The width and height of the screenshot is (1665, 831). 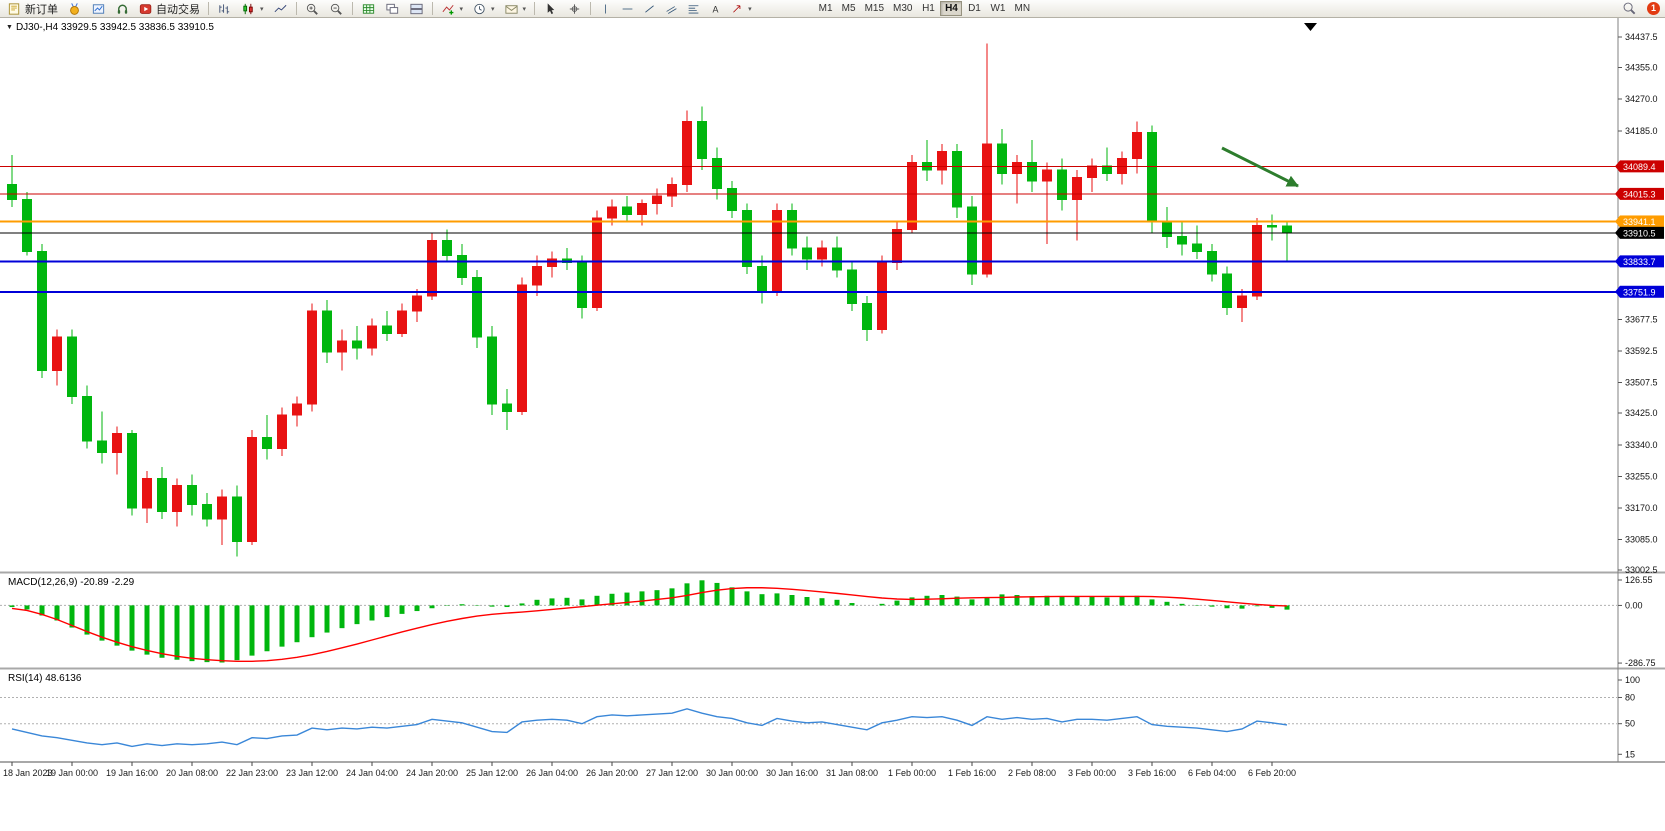 I want to click on search-button, so click(x=1629, y=9).